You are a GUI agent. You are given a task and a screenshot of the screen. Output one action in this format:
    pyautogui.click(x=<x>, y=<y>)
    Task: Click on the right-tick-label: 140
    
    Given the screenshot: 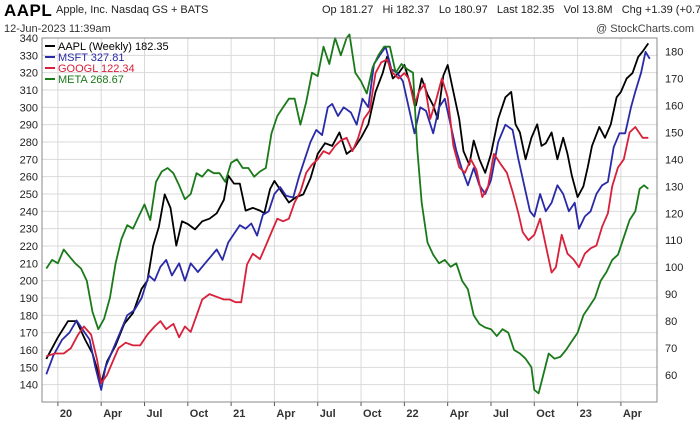 What is the action you would take?
    pyautogui.click(x=674, y=160)
    